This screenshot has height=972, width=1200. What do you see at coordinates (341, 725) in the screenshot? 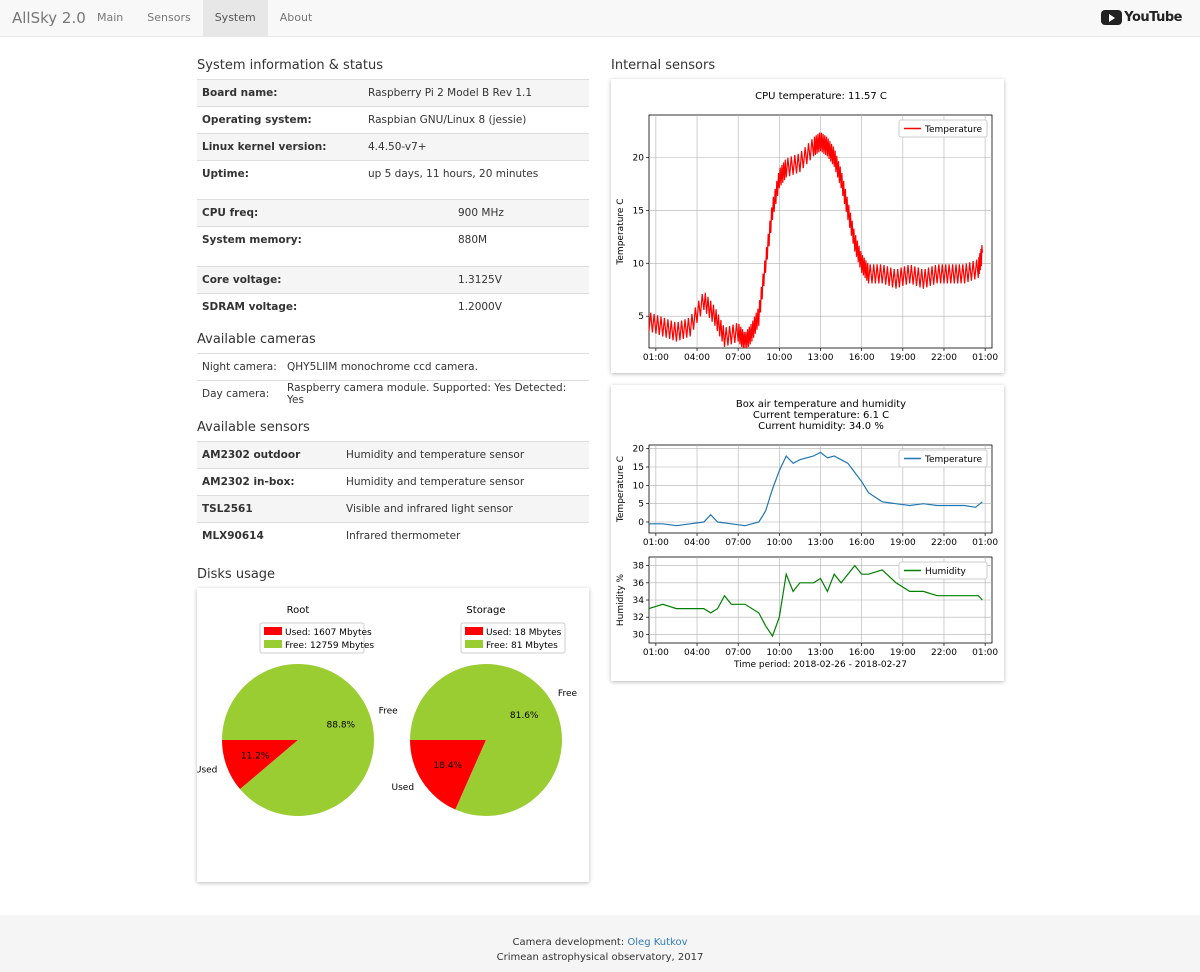
I see `pie-pct-label: 88.8%` at bounding box center [341, 725].